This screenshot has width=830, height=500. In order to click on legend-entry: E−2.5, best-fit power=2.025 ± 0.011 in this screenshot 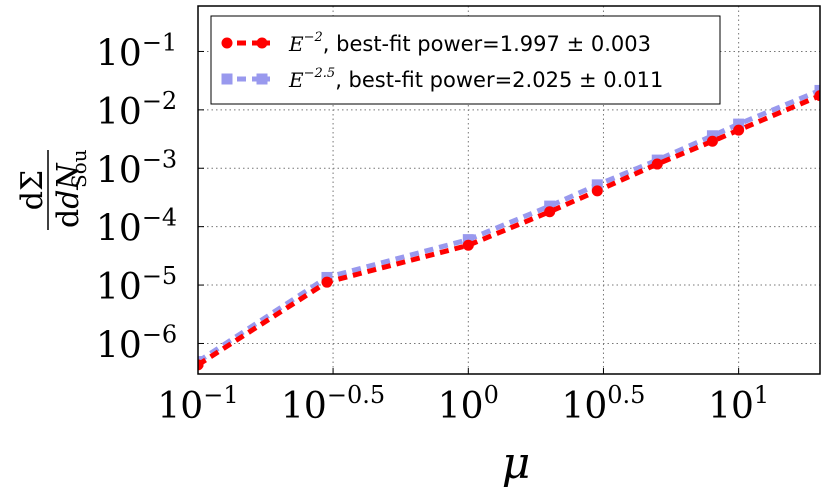, I will do `click(442, 79)`.